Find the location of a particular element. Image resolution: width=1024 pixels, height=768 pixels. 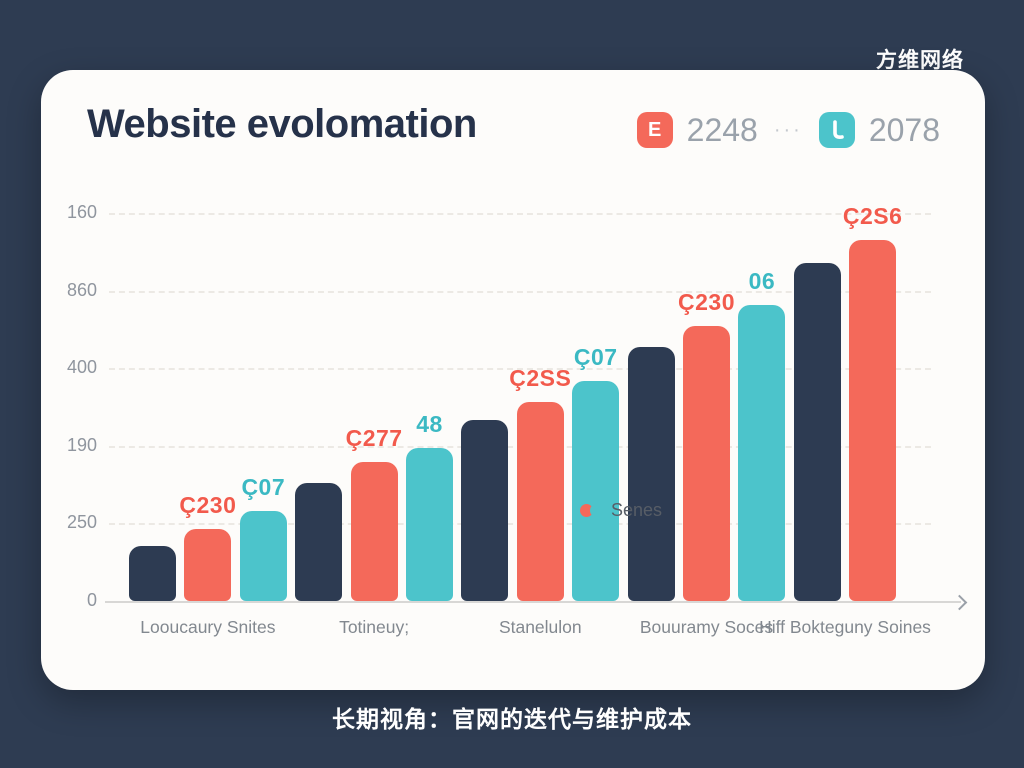

top-legend: E 2248 ··· 2078 is located at coordinates (788, 130).